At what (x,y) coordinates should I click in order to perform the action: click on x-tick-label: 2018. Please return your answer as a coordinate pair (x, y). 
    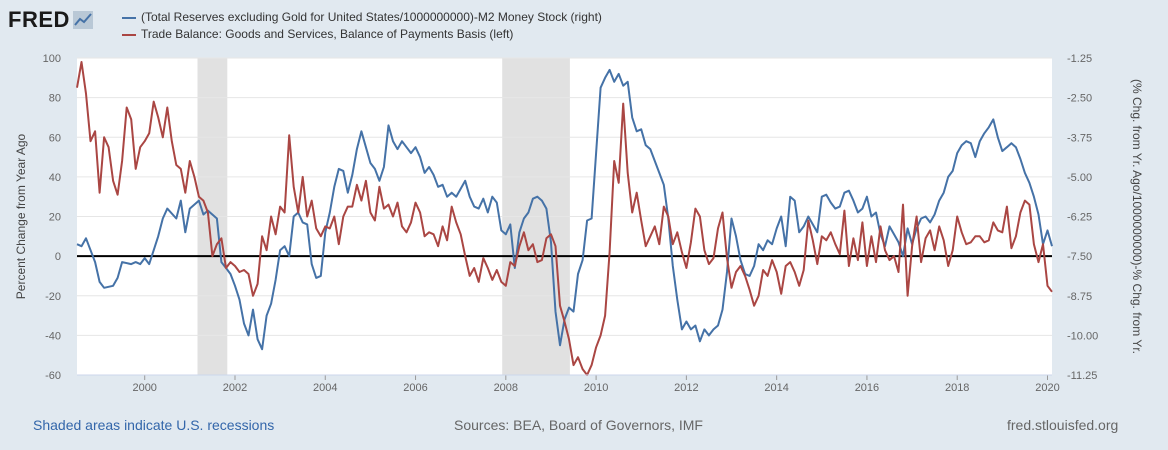
    Looking at the image, I should click on (957, 388).